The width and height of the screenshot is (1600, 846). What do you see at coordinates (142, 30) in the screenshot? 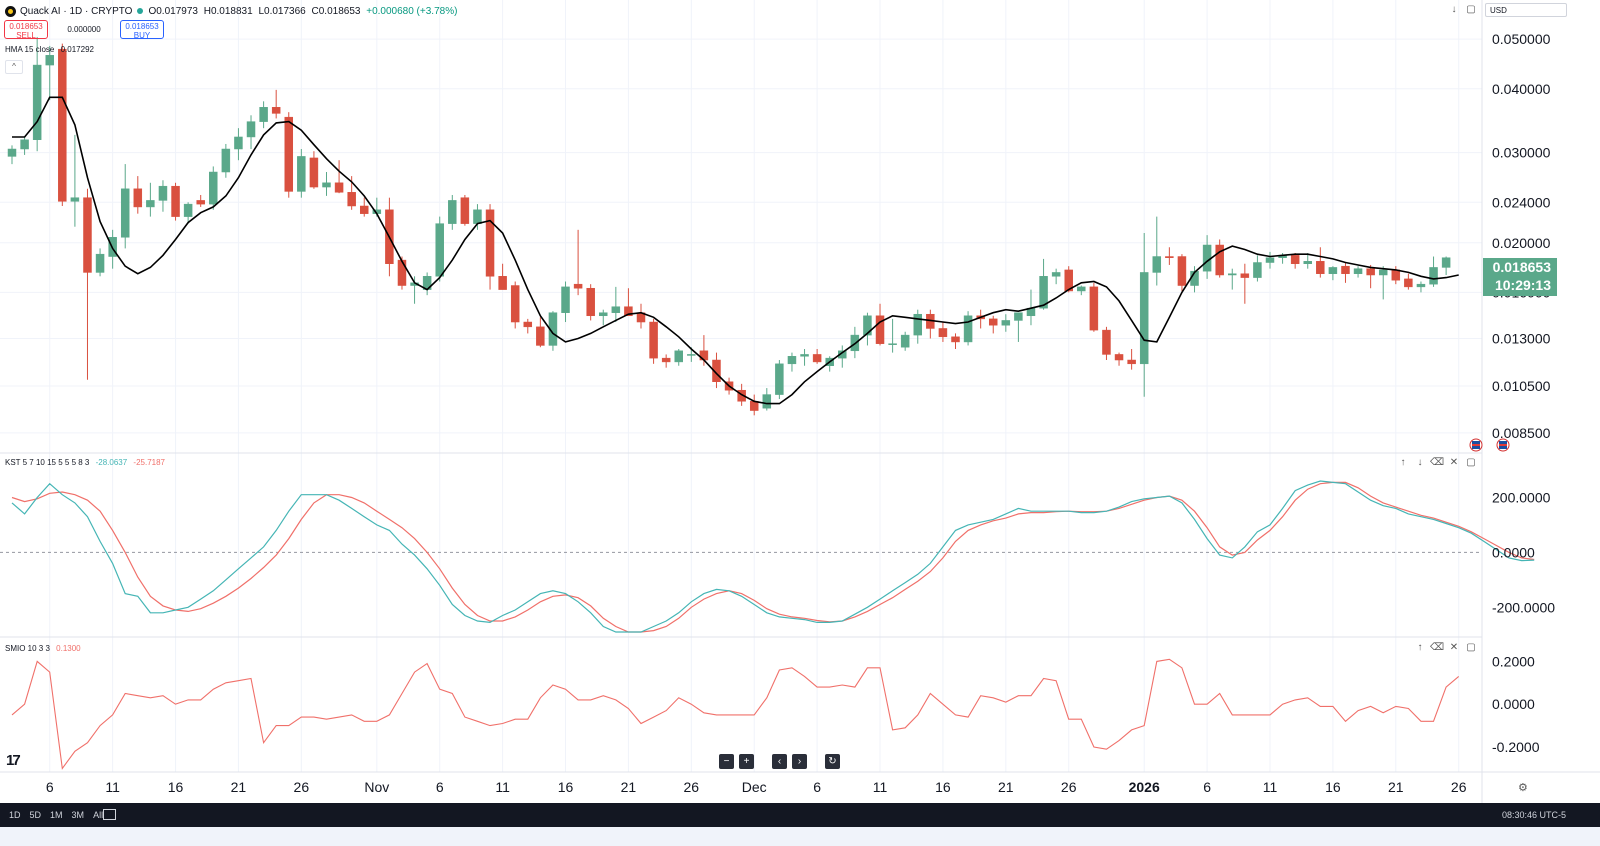
I see `buy-button: 0.018653 BUY` at bounding box center [142, 30].